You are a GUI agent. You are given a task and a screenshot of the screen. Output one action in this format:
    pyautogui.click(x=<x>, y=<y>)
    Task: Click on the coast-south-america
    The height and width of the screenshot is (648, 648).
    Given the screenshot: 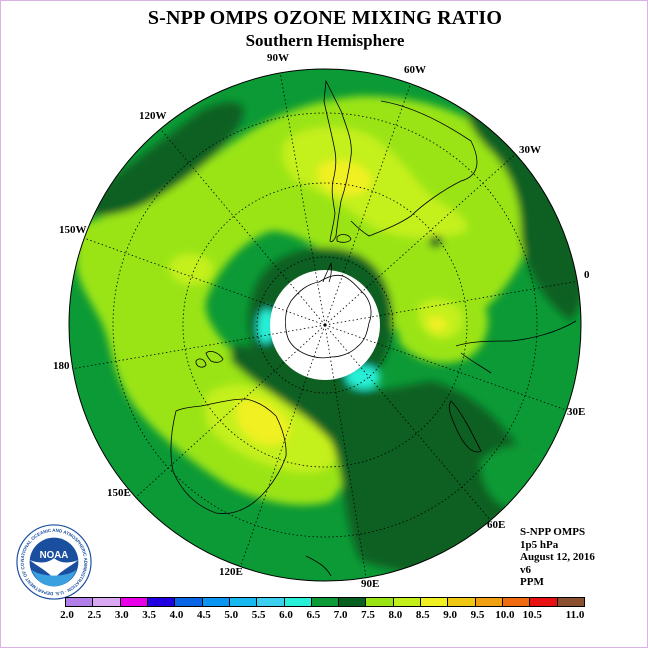 What is the action you would take?
    pyautogui.click(x=337, y=161)
    